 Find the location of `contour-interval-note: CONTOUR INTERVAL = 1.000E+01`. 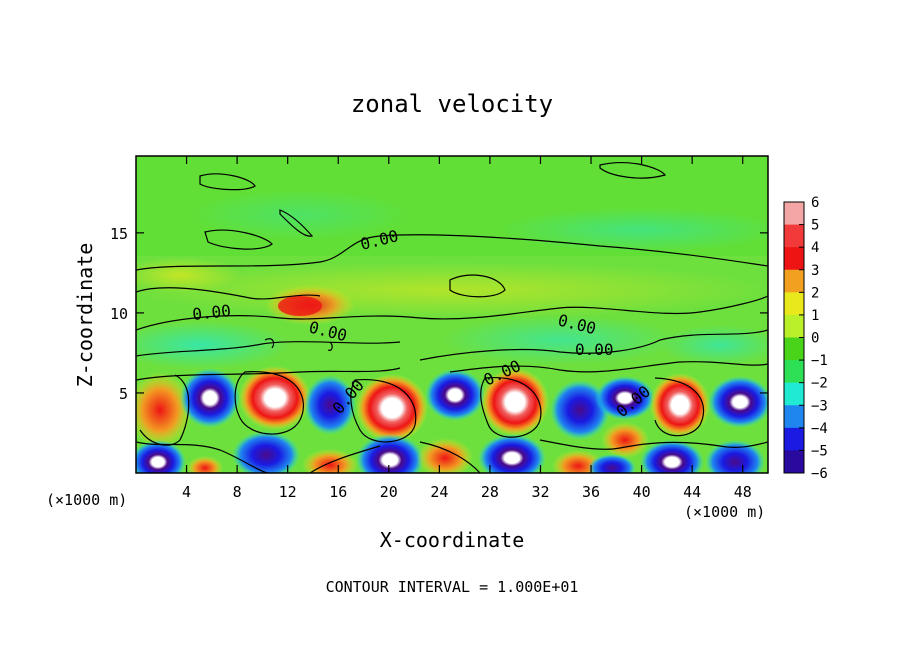

contour-interval-note: CONTOUR INTERVAL = 1.000E+01 is located at coordinates (452, 587).